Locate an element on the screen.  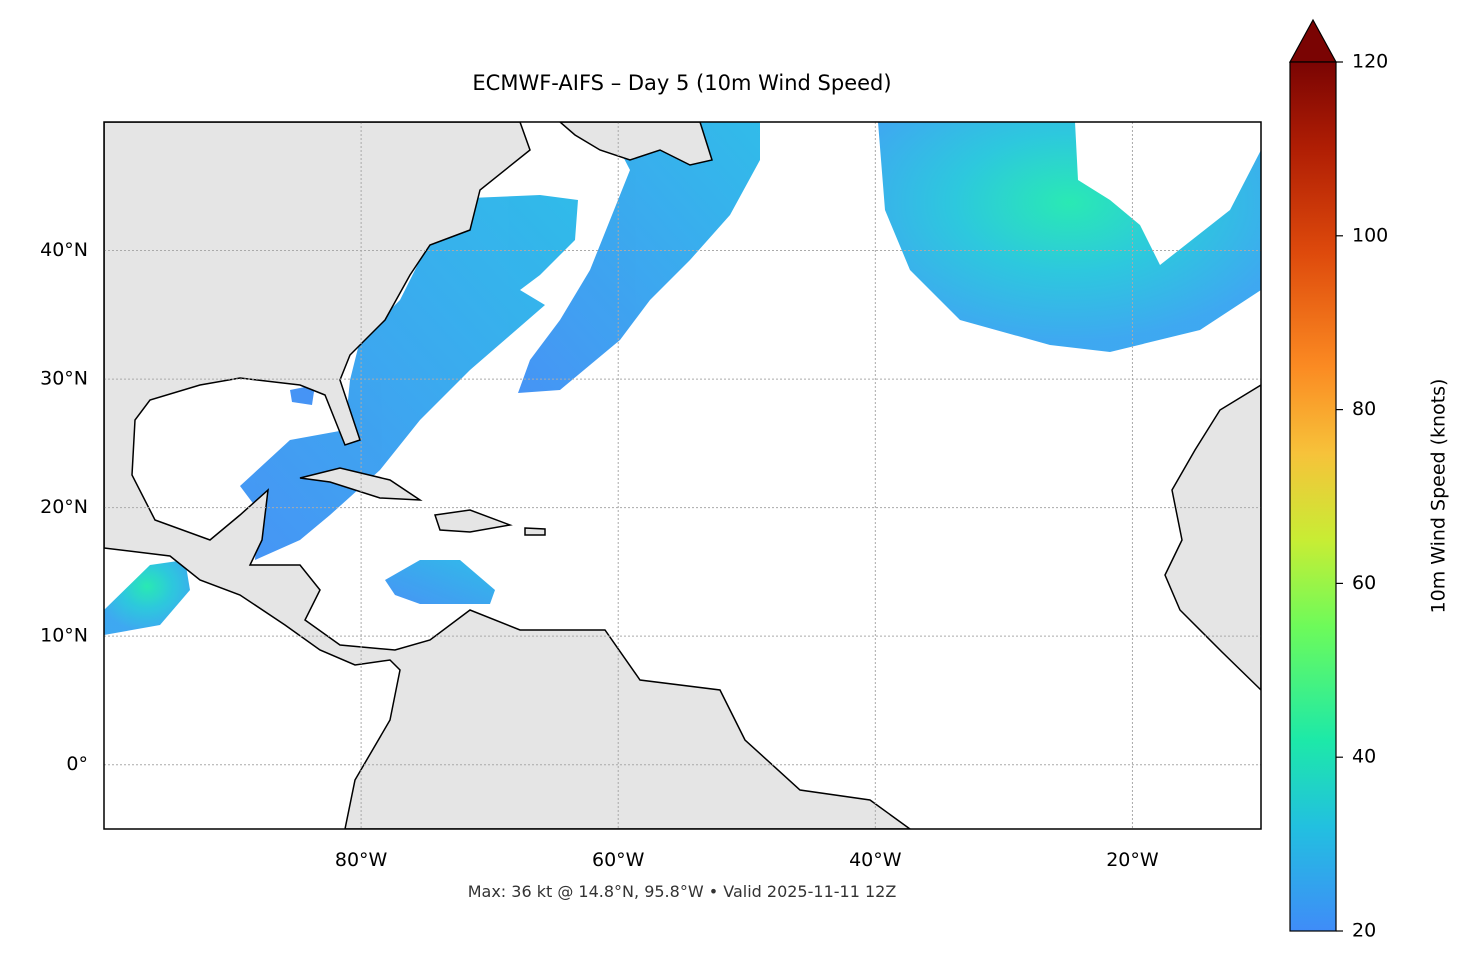
x-tick-label: 20°W is located at coordinates (1132, 860).